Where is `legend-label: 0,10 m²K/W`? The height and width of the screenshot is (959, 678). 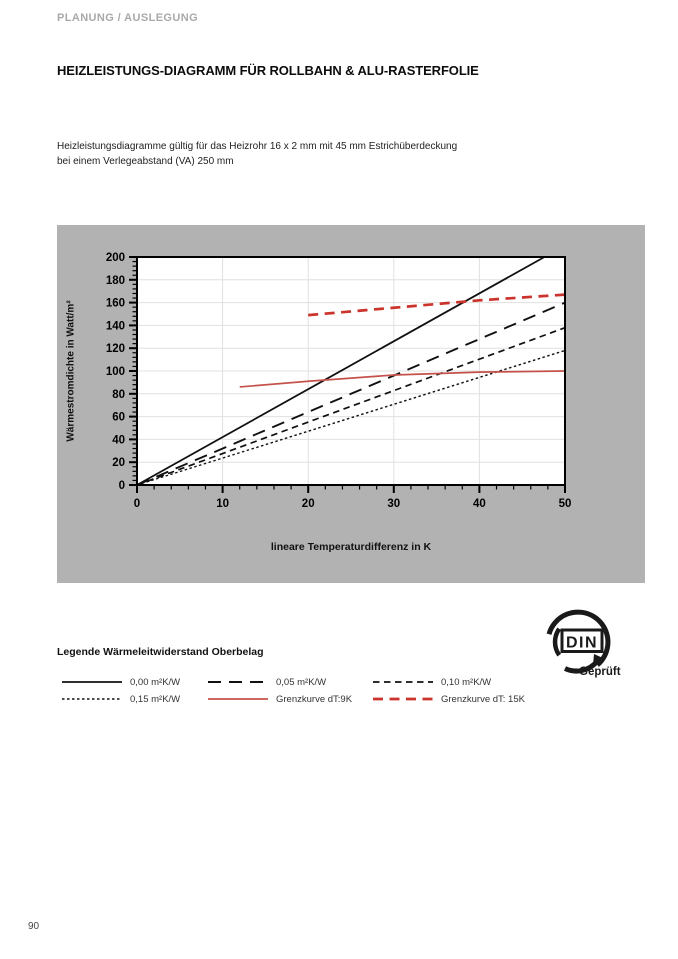 legend-label: 0,10 m²K/W is located at coordinates (466, 682).